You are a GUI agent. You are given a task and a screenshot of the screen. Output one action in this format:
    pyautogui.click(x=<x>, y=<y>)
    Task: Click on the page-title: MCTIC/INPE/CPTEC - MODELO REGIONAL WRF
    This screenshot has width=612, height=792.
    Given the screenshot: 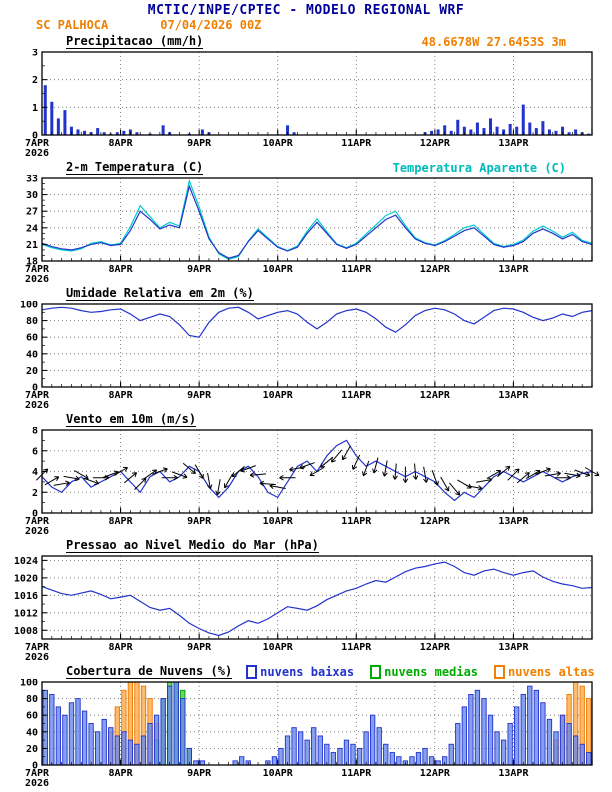 What is the action you would take?
    pyautogui.click(x=306, y=10)
    